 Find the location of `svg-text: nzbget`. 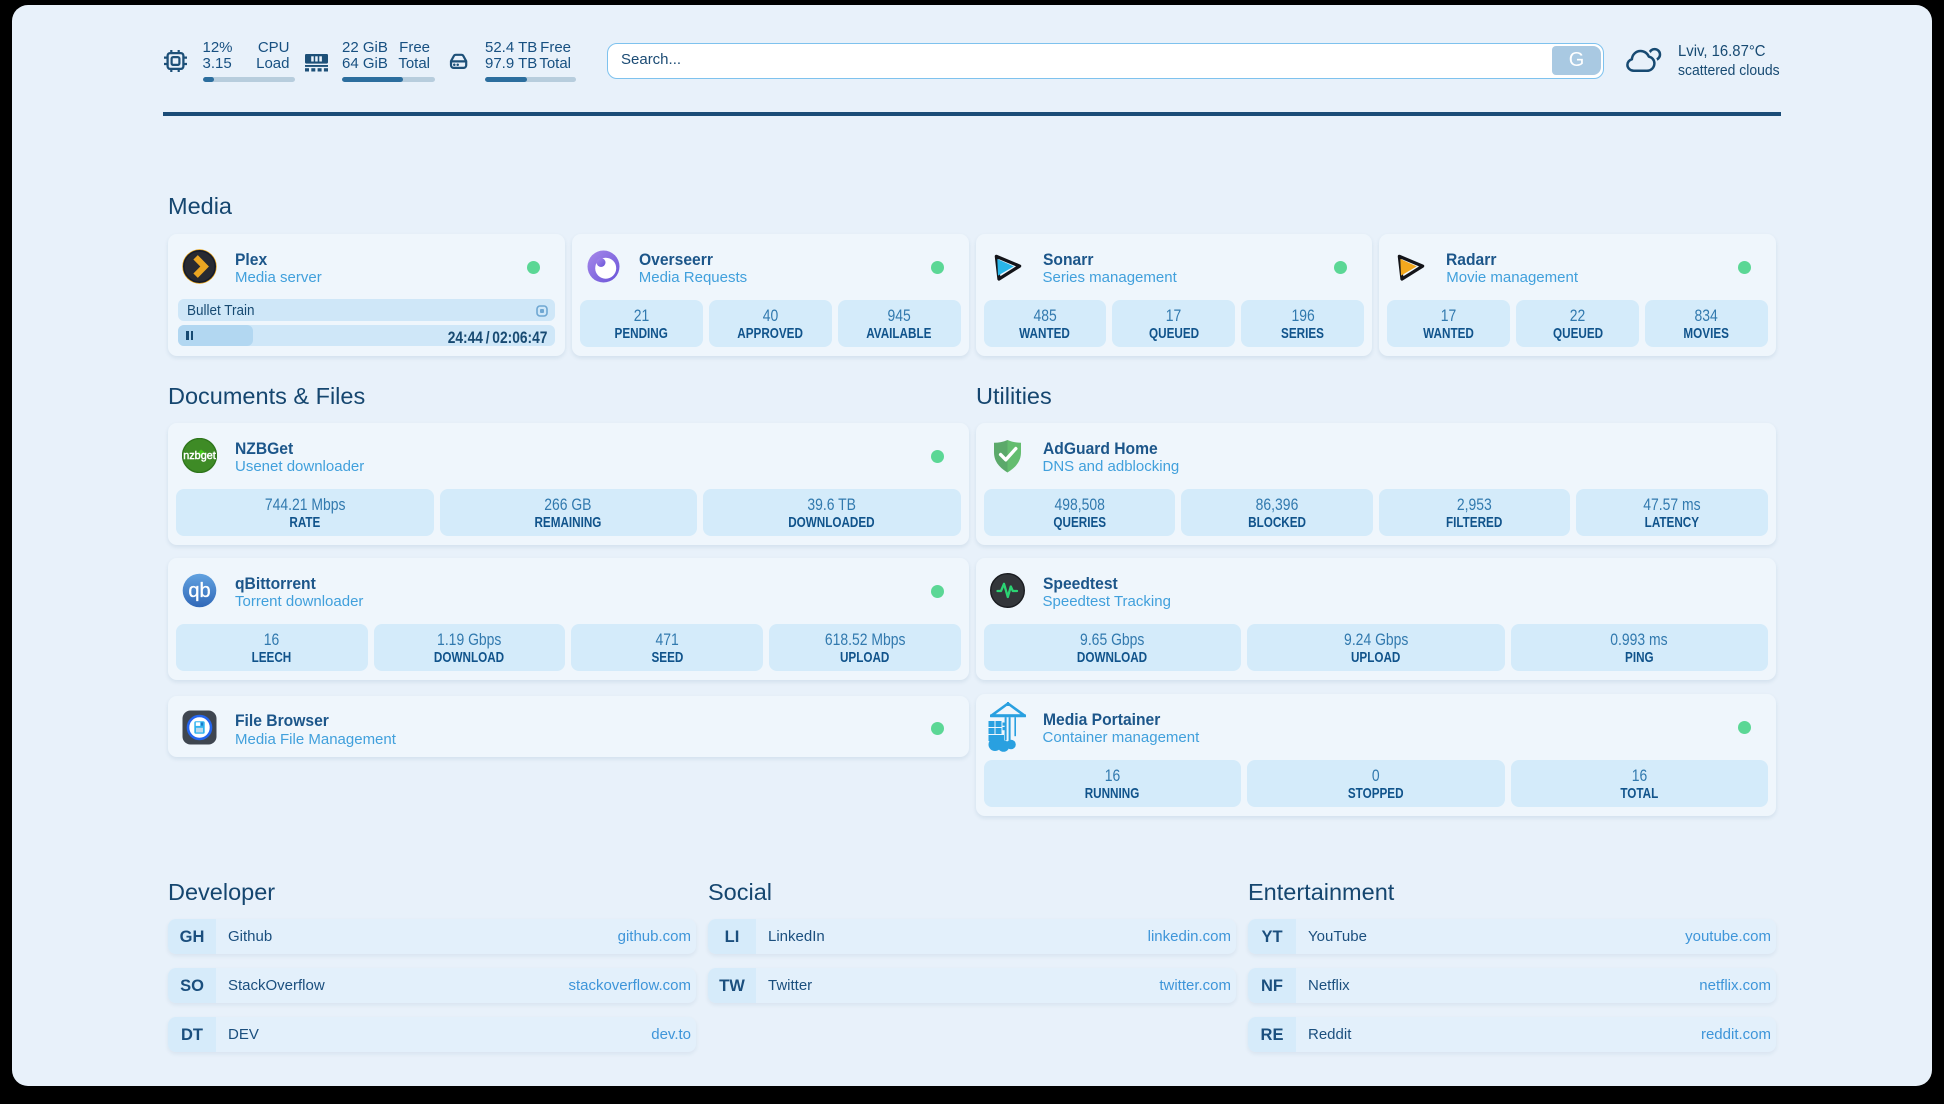

svg-text: nzbget is located at coordinates (199, 456).